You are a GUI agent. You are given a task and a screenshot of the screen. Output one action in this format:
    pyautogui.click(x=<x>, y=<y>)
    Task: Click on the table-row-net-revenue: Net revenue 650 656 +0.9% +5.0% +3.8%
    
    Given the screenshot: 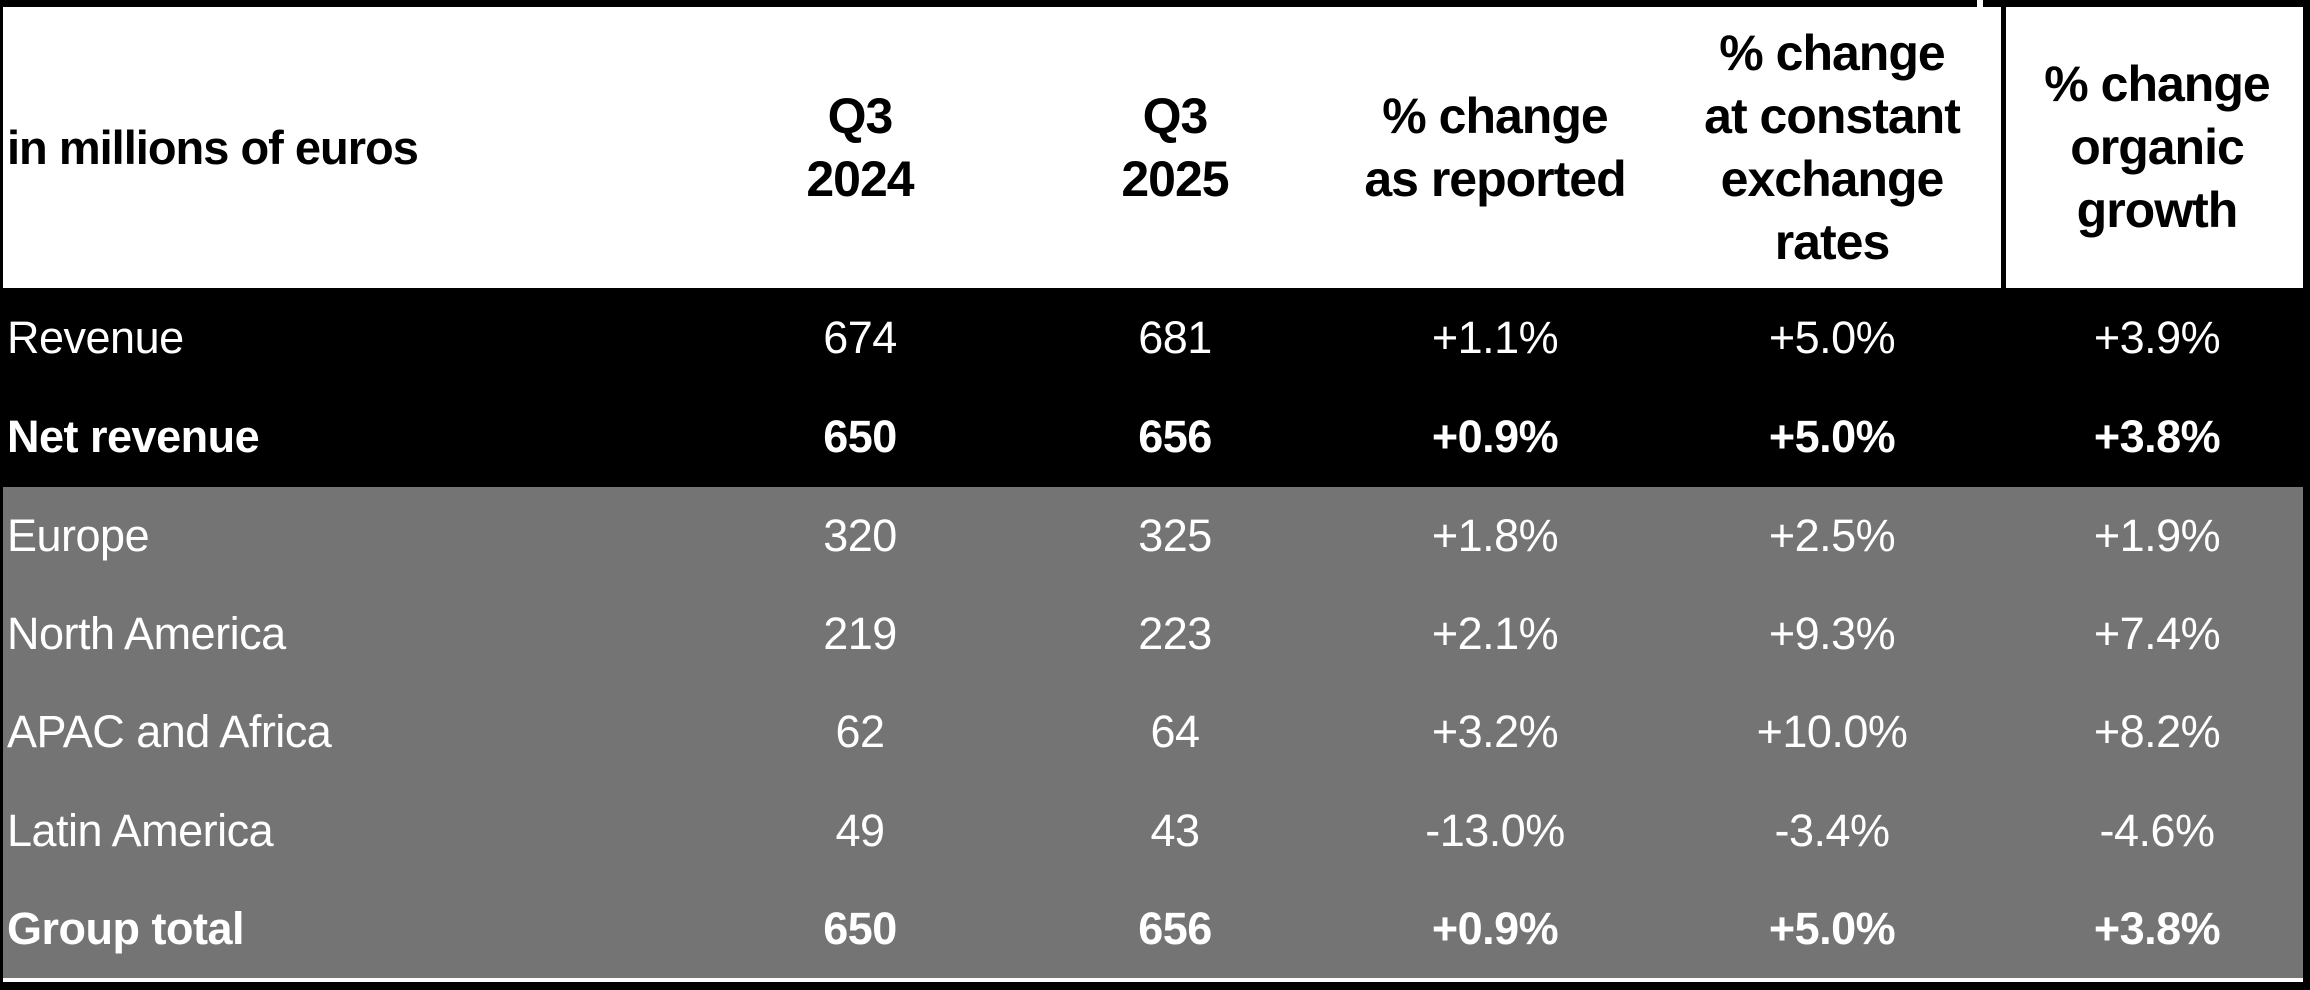 What is the action you would take?
    pyautogui.click(x=1155, y=438)
    